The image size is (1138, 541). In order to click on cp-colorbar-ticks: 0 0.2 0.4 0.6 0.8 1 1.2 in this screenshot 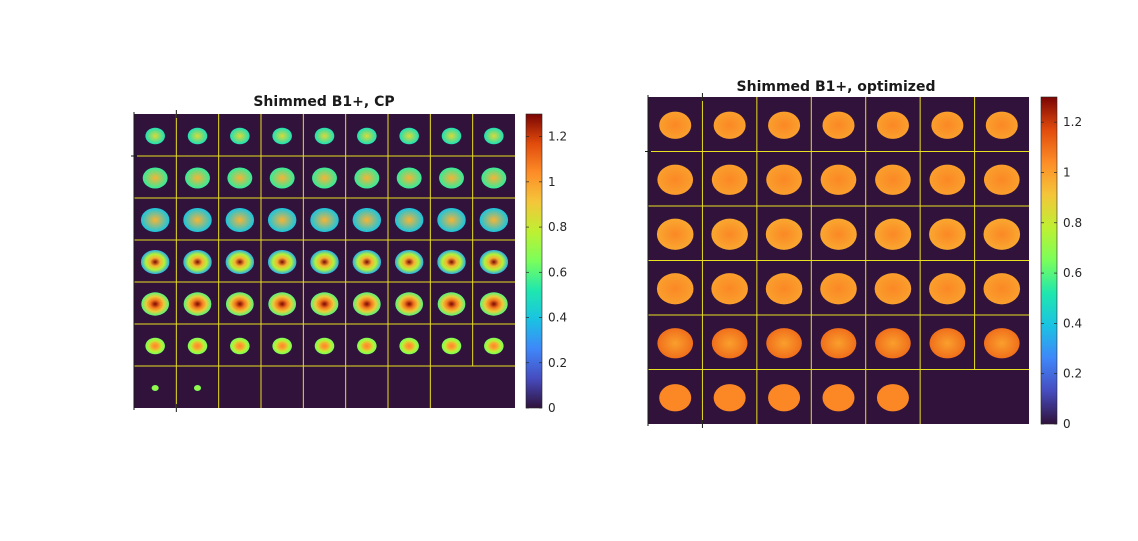, I will do `click(546, 272)`.